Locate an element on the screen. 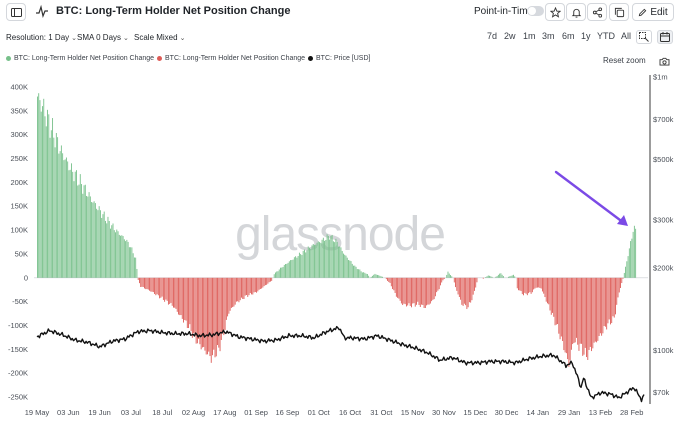 The image size is (680, 427). reset-zoom-button: Reset zoom is located at coordinates (624, 60).